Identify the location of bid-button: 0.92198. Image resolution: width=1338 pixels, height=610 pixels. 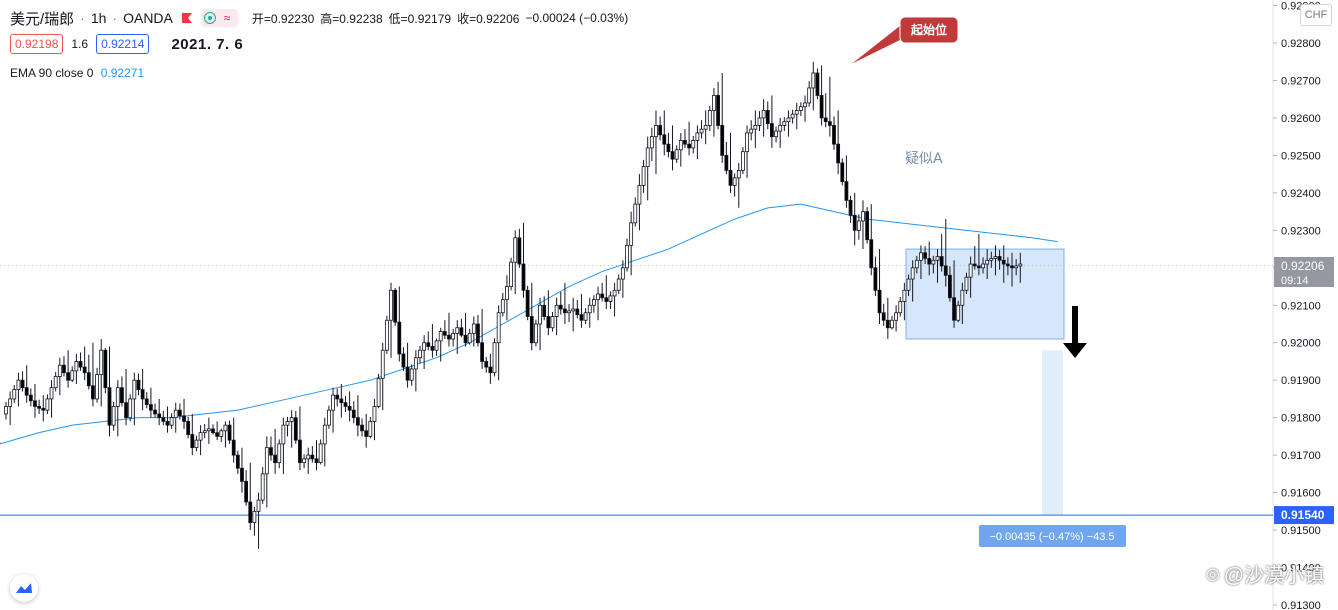
(37, 44).